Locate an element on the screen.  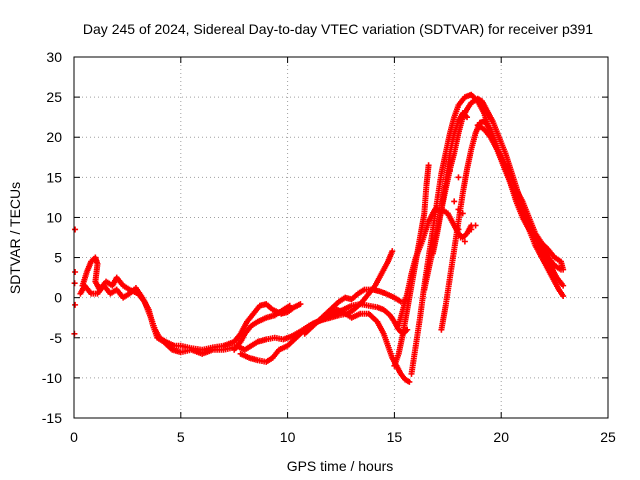
x-tick-label: 20 is located at coordinates (501, 437).